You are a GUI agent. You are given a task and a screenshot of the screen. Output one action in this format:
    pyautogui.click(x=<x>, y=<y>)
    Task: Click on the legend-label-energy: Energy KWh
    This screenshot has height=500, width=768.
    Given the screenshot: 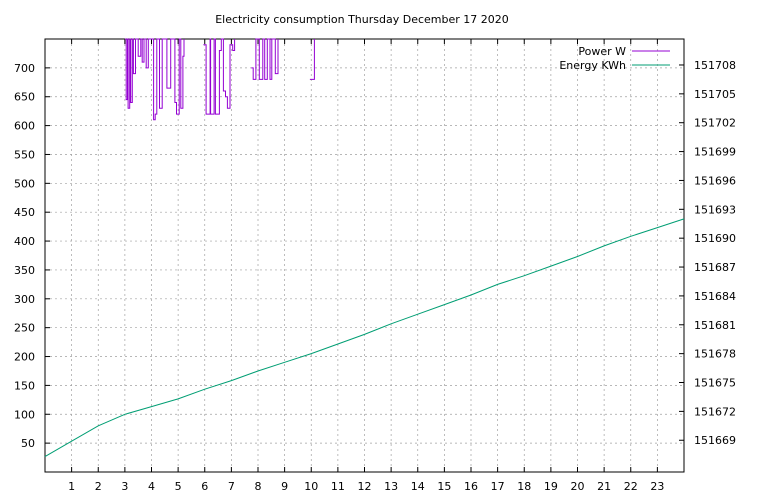 What is the action you would take?
    pyautogui.click(x=592, y=65)
    